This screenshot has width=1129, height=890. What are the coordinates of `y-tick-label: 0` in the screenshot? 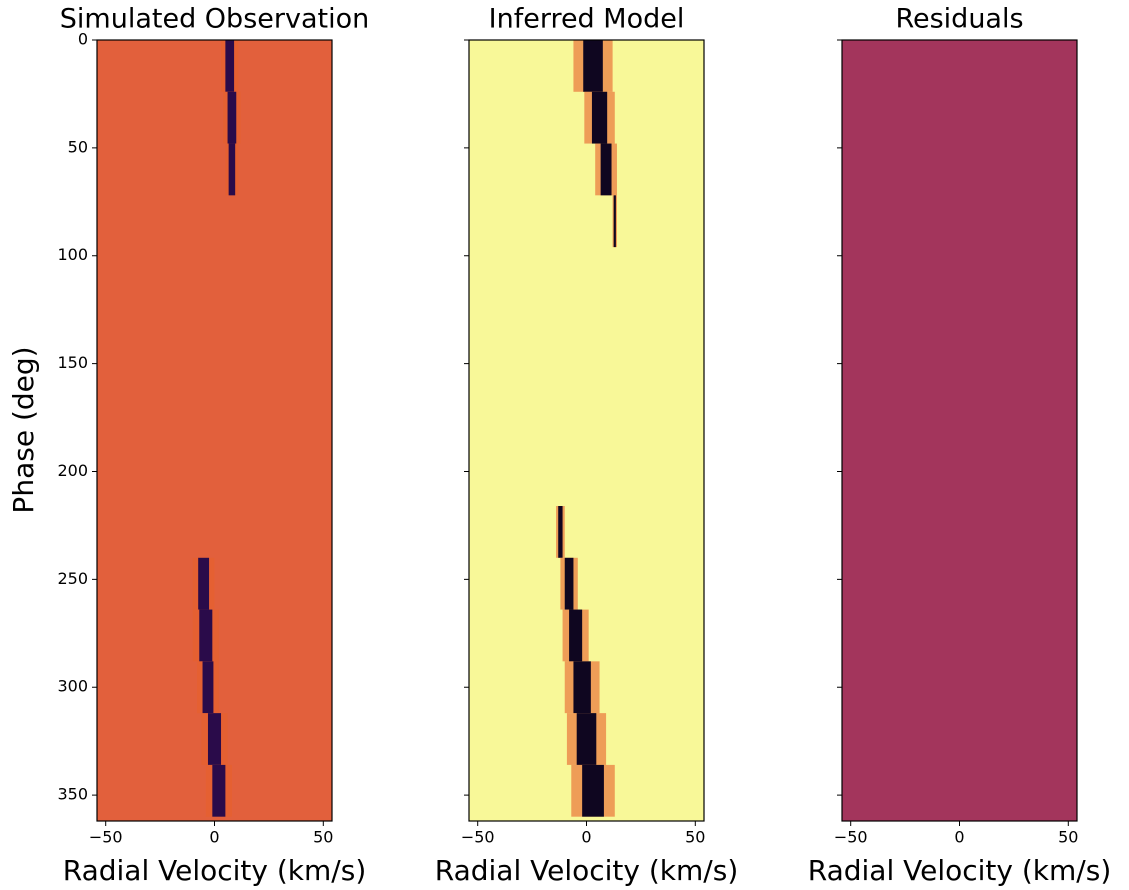 It's located at (83, 39).